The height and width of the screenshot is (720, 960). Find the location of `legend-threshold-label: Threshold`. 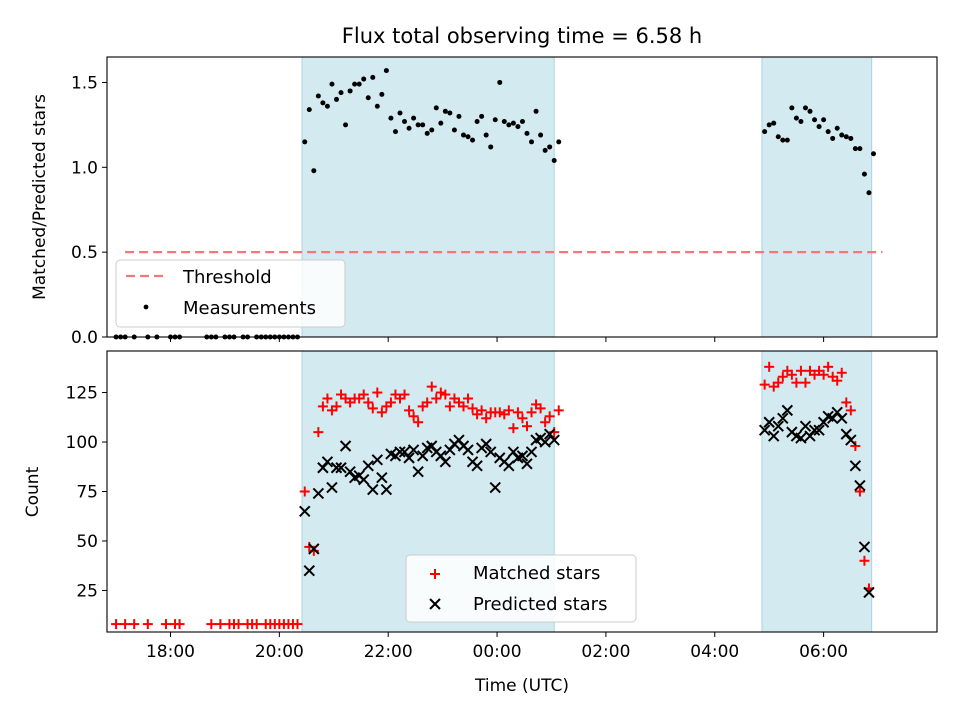

legend-threshold-label: Threshold is located at coordinates (227, 277).